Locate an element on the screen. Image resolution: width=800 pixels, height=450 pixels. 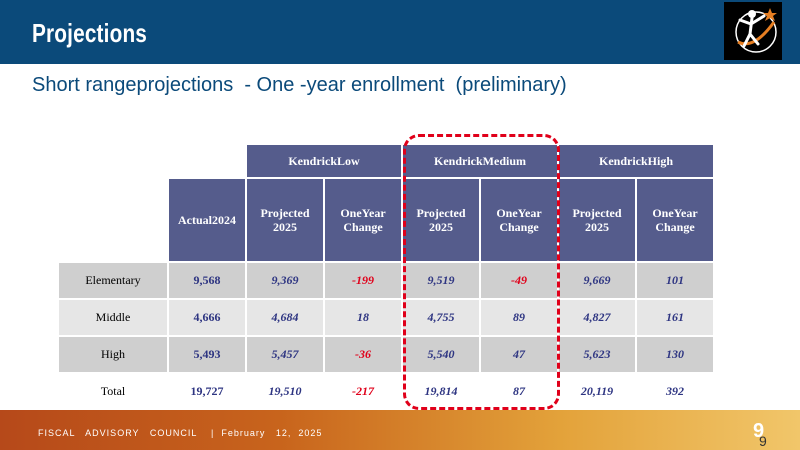
group-header-medium: KendrickMedium is located at coordinates (480, 161).